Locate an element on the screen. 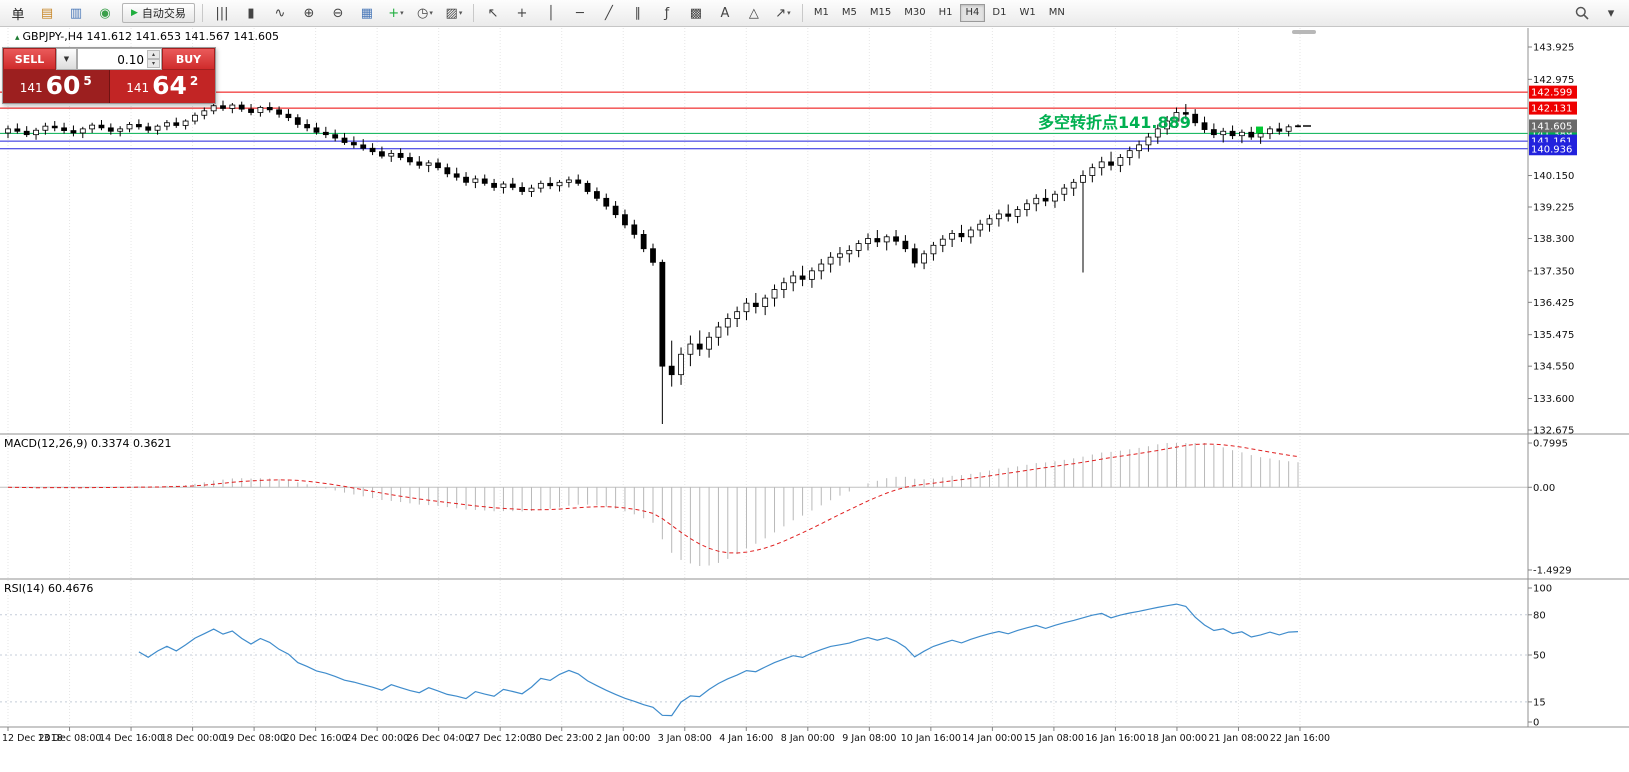 The height and width of the screenshot is (772, 1629). svg-text: 137.350 is located at coordinates (1553, 271).